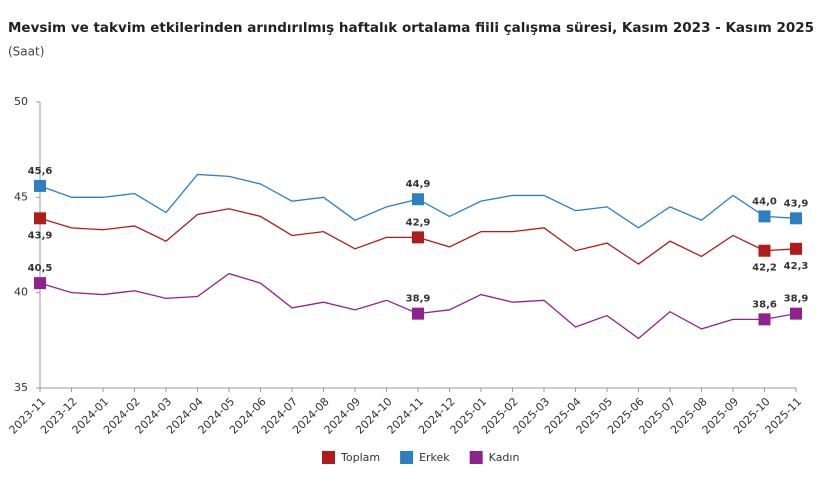 This screenshot has height=487, width=826. Describe the element at coordinates (796, 266) in the screenshot. I see `data-label: 42,3` at that location.